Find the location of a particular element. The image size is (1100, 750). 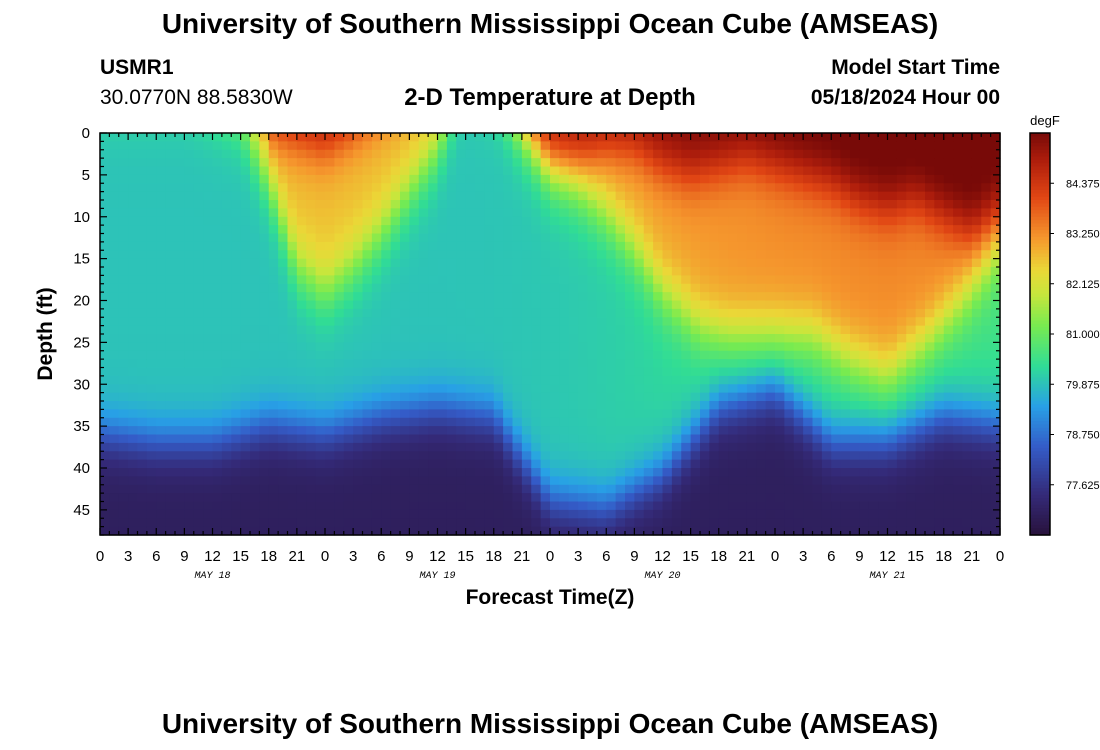

x-tick-label: 3 is located at coordinates (128, 556).